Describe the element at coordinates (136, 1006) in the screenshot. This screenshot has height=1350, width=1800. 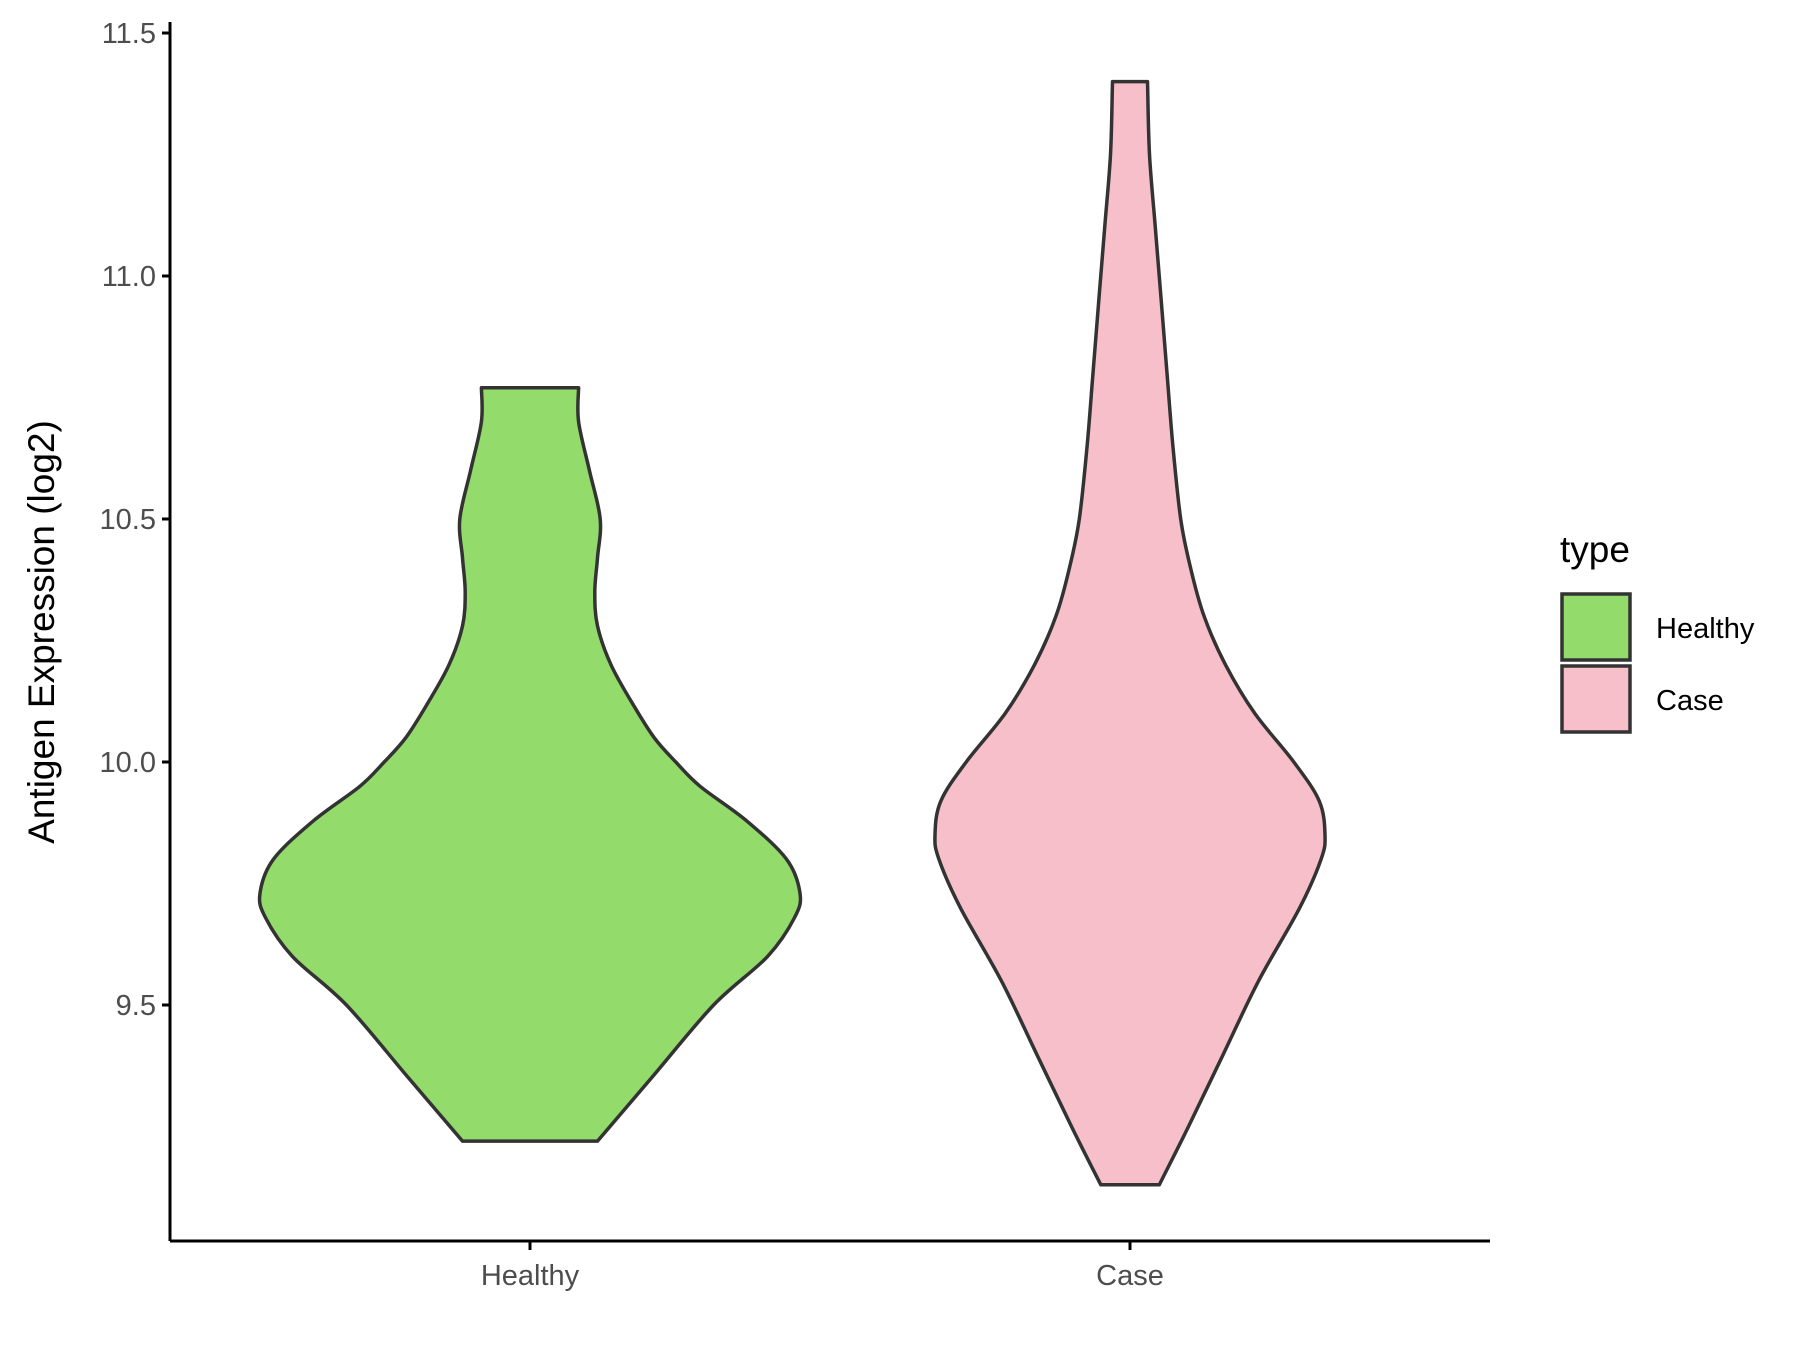
I see `y-tick-label: 9.5` at that location.